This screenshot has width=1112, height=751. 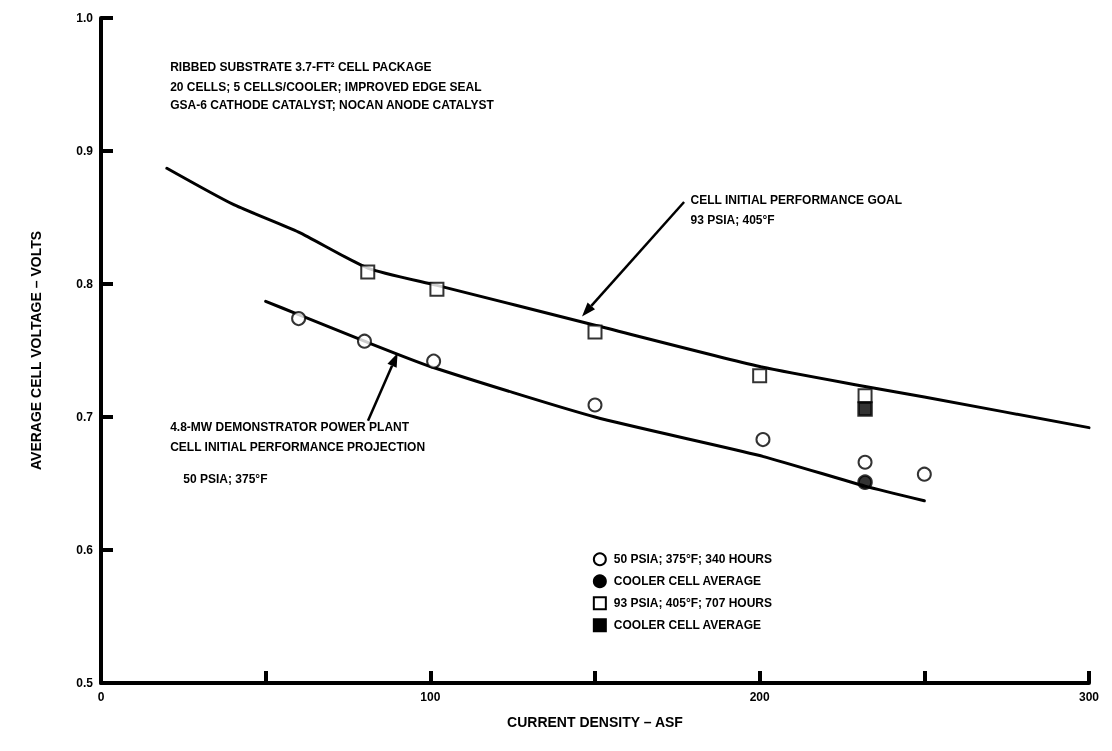 I want to click on x-tick-label: 300, so click(x=1089, y=697).